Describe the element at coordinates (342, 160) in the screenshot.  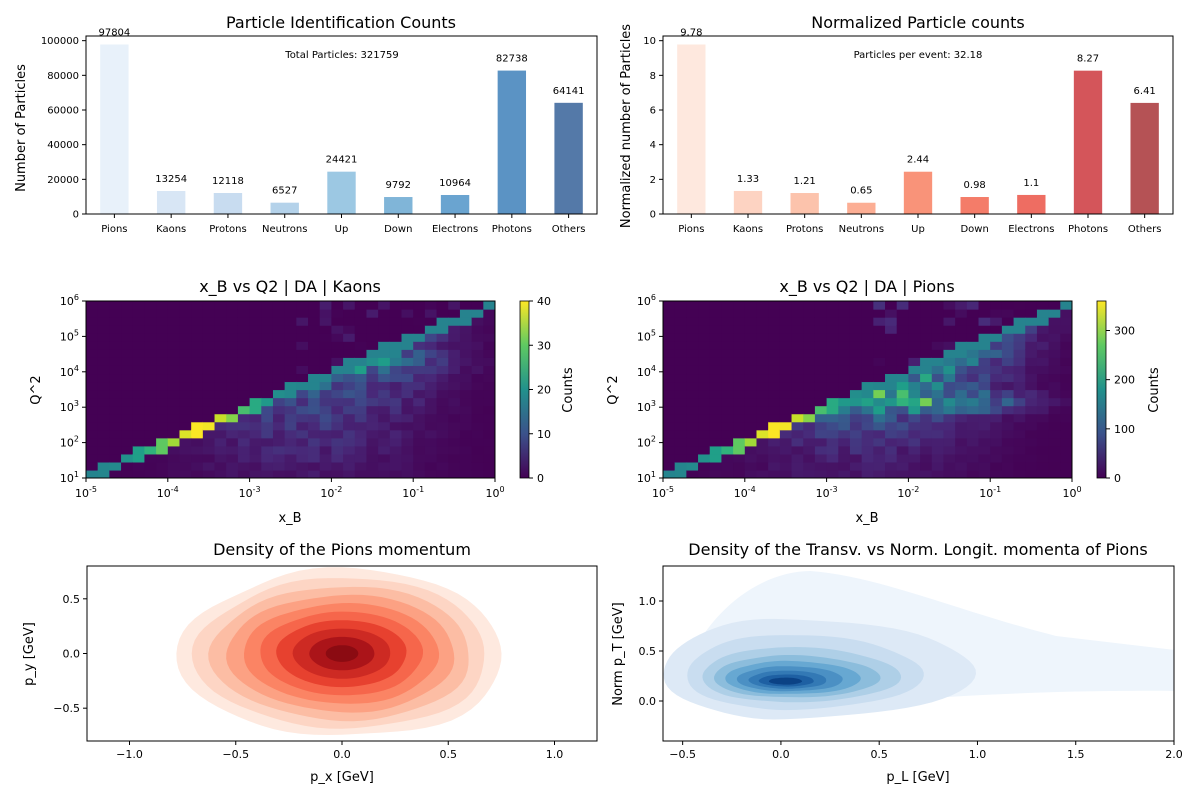
I see `bar-value-label: 24421` at that location.